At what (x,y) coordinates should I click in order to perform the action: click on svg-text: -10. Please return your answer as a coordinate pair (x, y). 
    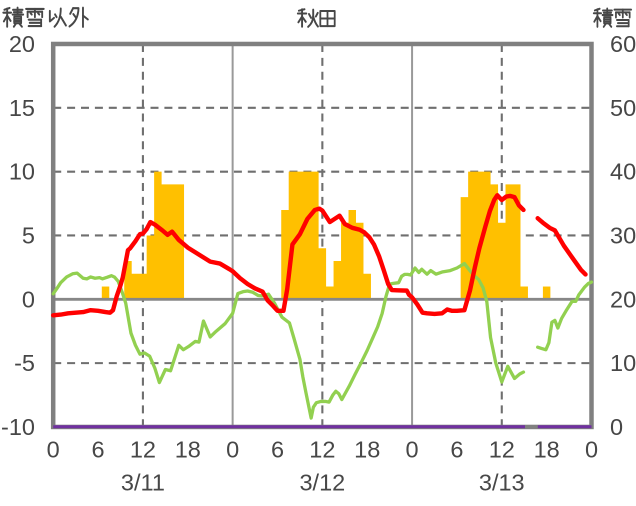
    Looking at the image, I should click on (18, 427).